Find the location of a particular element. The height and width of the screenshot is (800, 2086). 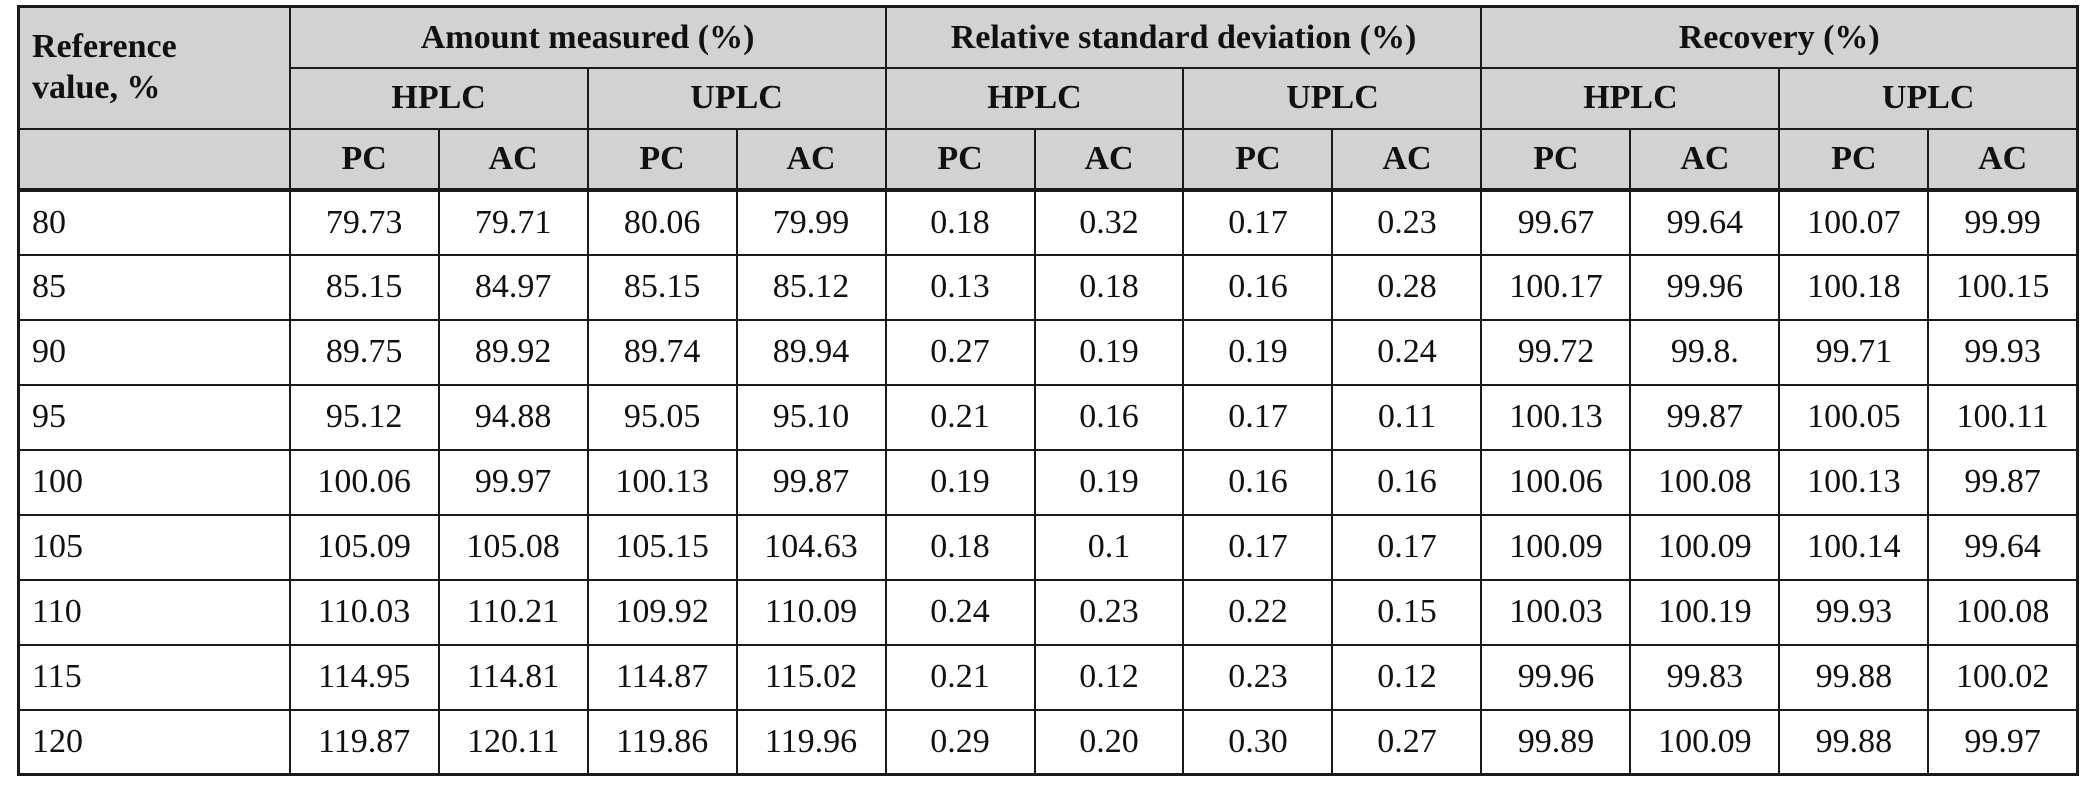

table-cell: 95.12 is located at coordinates (364, 417).